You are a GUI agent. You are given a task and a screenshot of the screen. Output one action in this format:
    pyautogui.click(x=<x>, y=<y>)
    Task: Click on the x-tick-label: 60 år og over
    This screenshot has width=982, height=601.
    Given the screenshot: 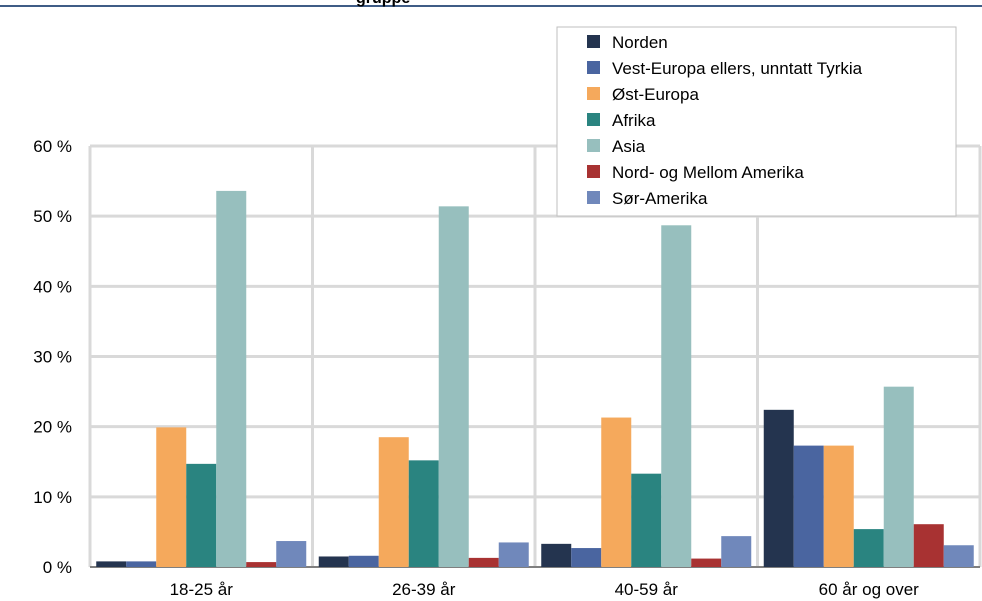 What is the action you would take?
    pyautogui.click(x=869, y=589)
    